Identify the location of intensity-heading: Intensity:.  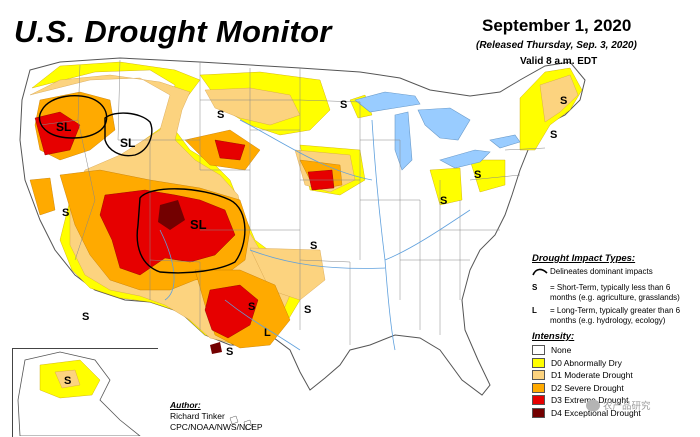
(553, 336).